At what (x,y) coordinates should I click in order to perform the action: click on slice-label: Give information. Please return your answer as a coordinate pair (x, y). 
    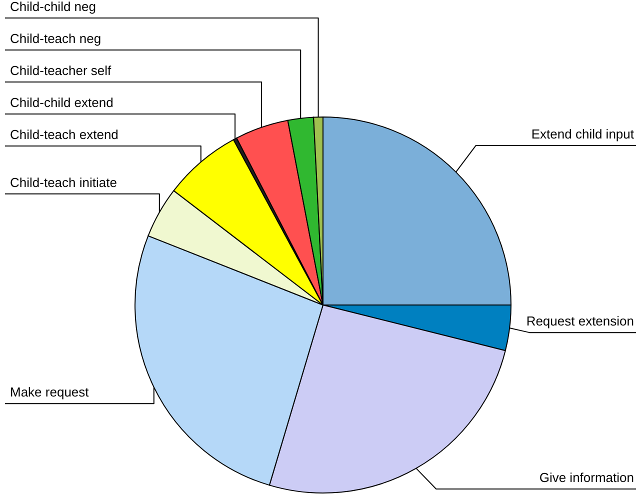
    Looking at the image, I should click on (586, 477).